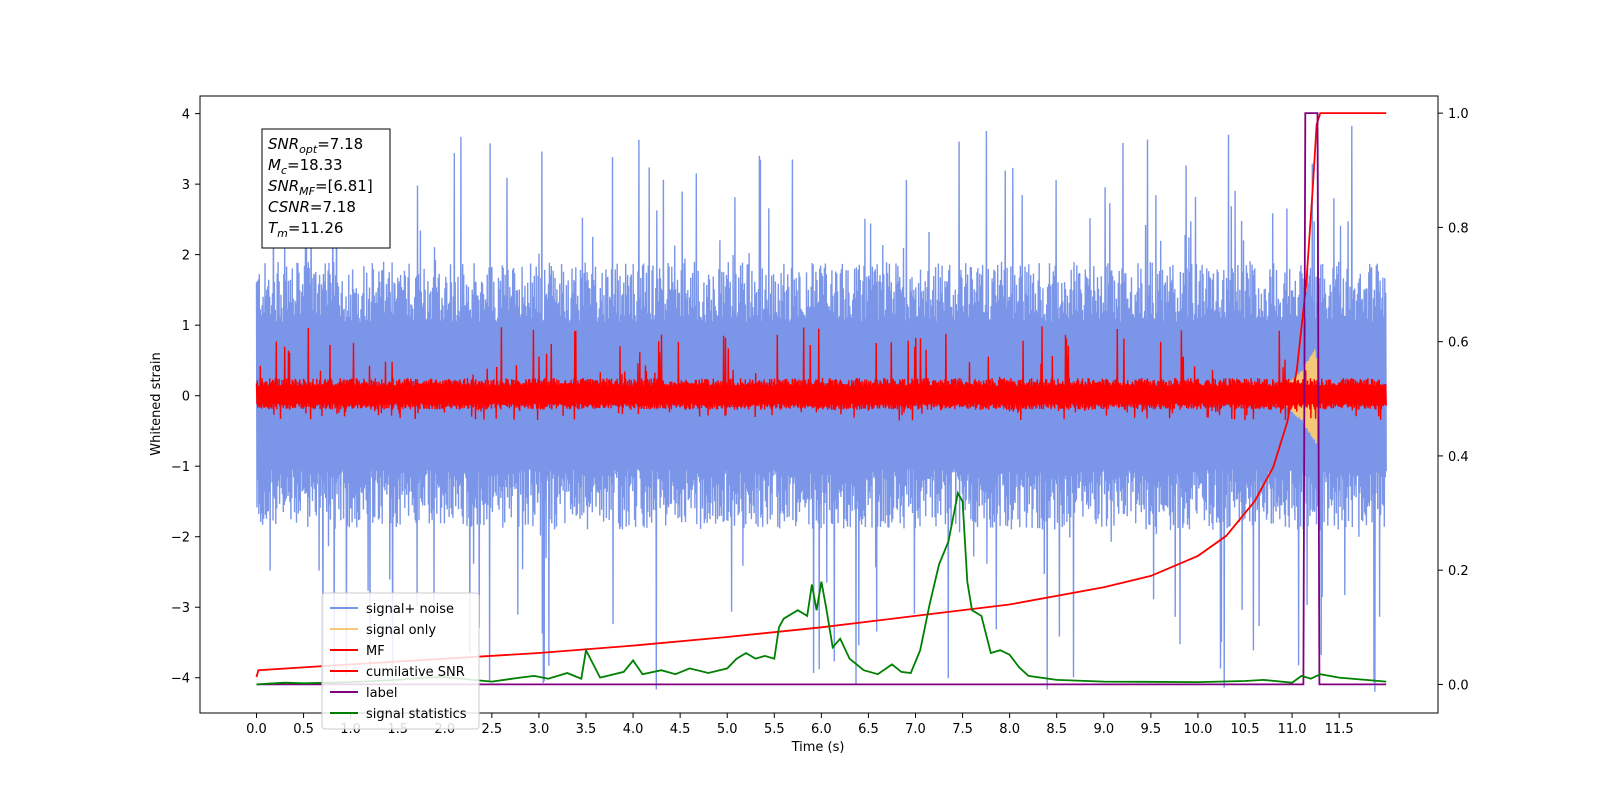 This screenshot has height=800, width=1600. Describe the element at coordinates (1009, 729) in the screenshot. I see `x-tick-label: 8.0` at that location.